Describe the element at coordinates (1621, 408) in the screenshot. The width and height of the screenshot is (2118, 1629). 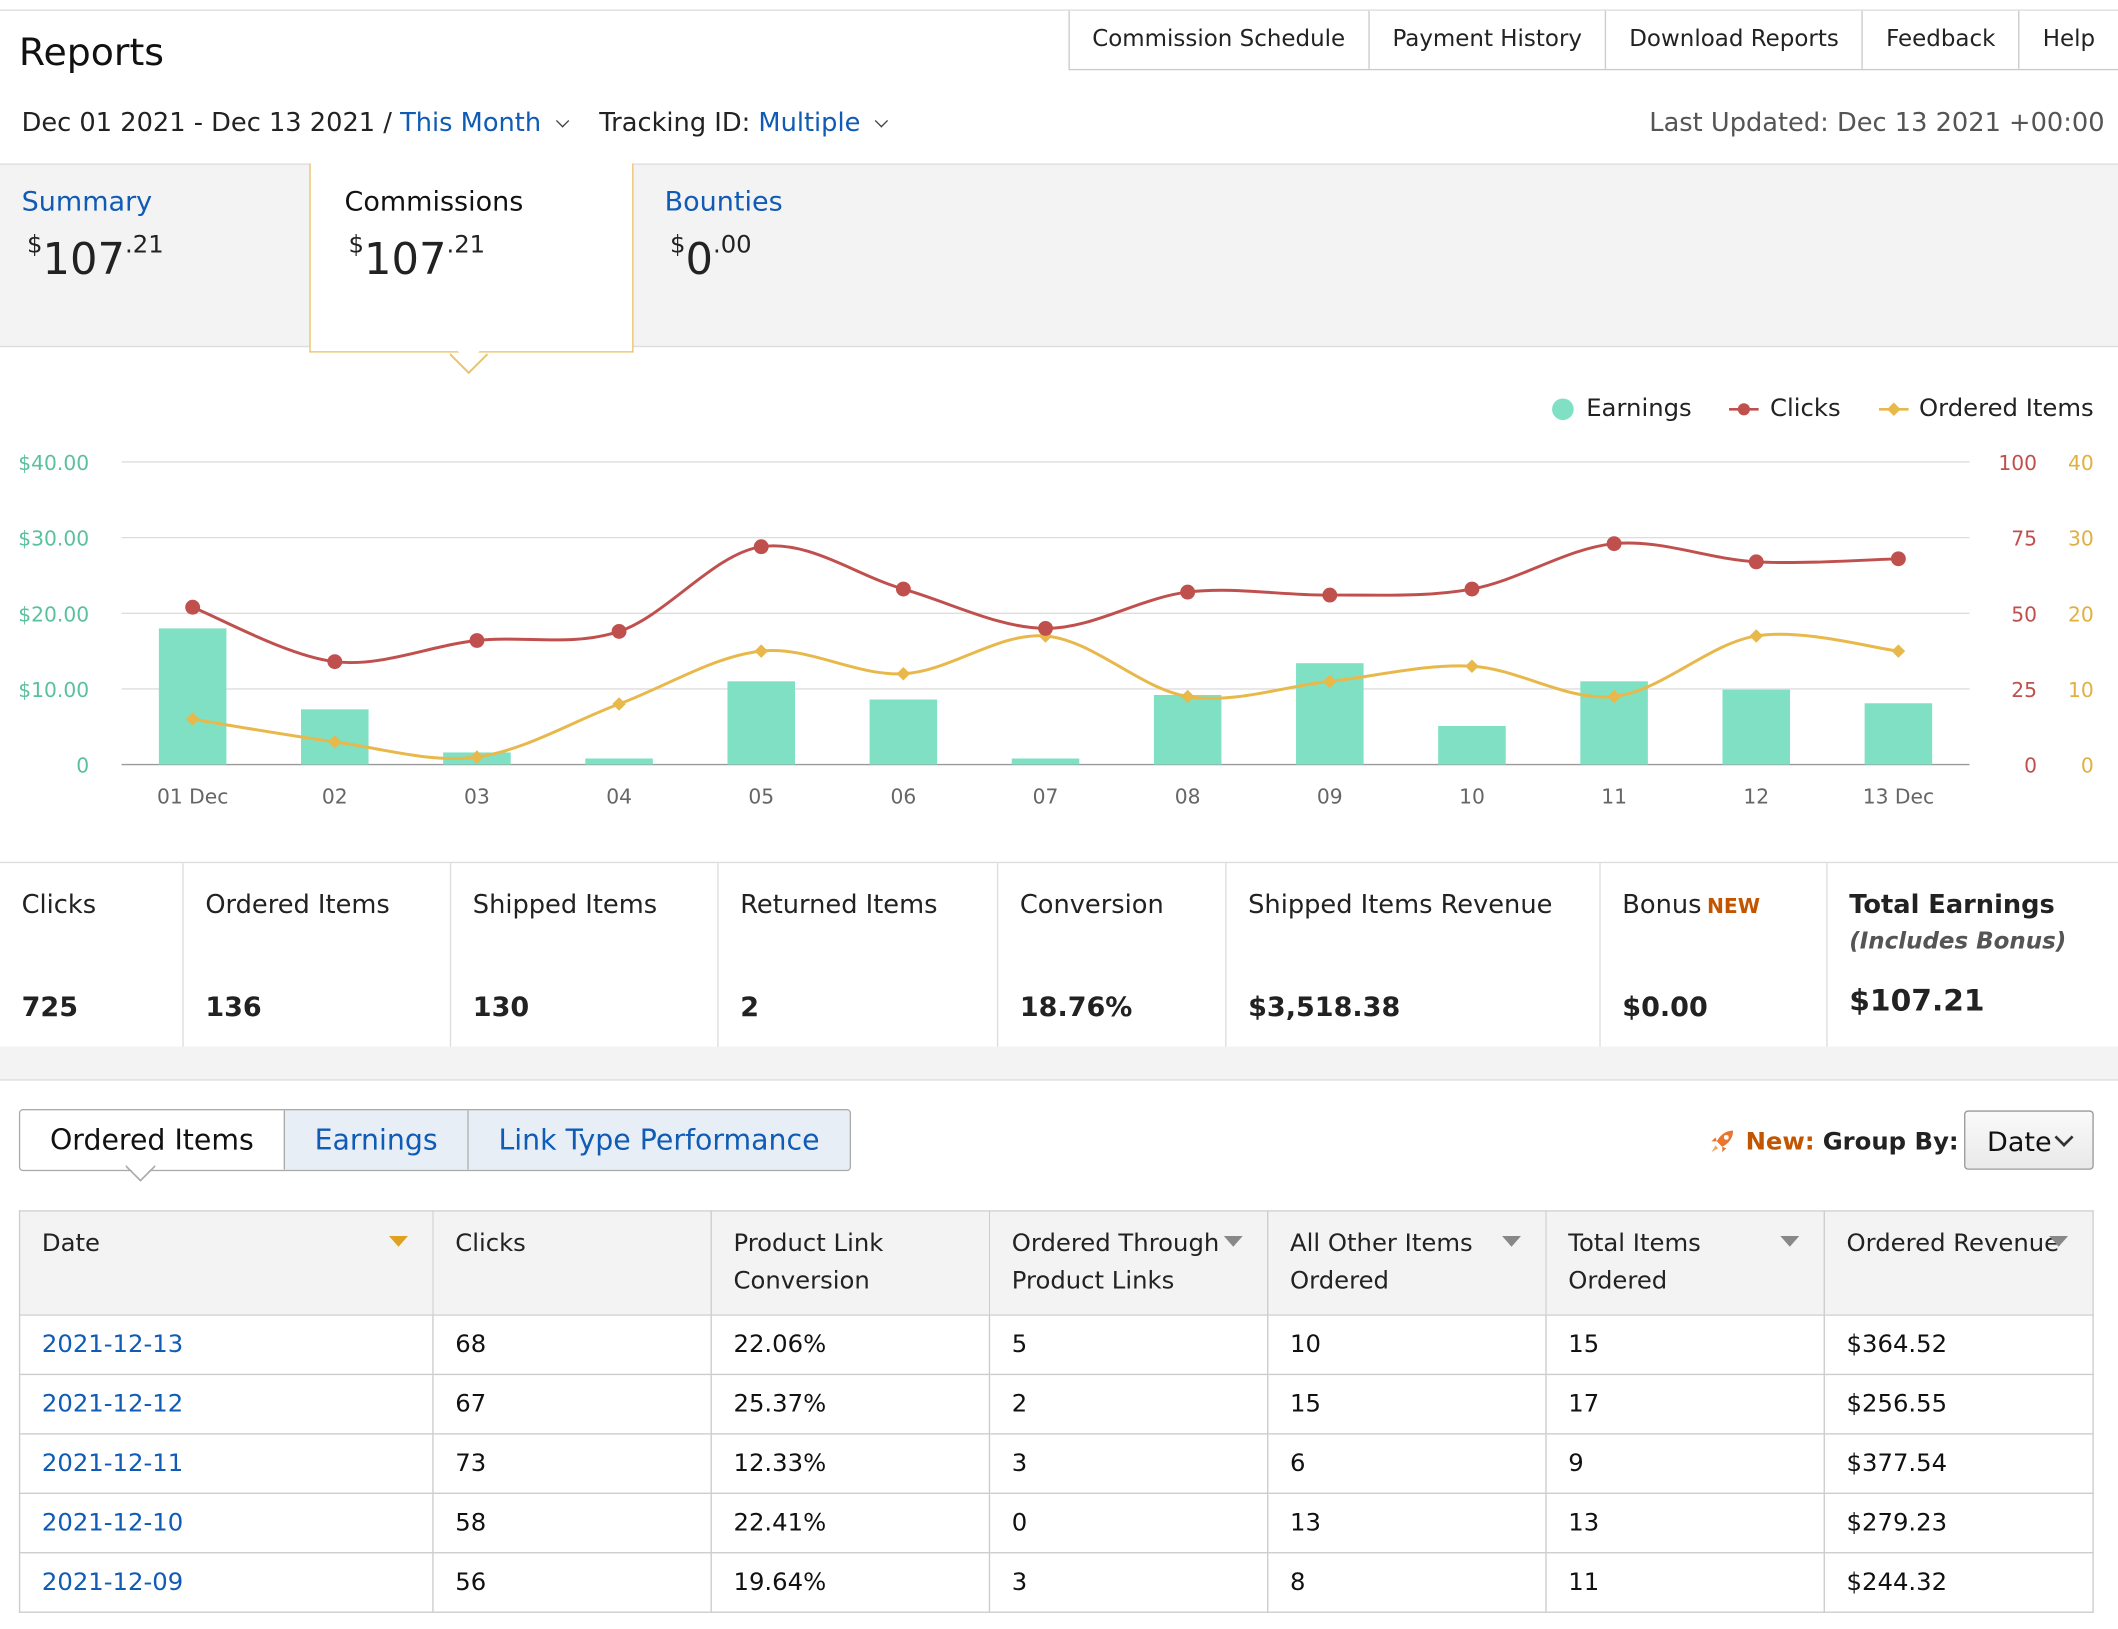
I see `legend-earnings: Earnings` at that location.